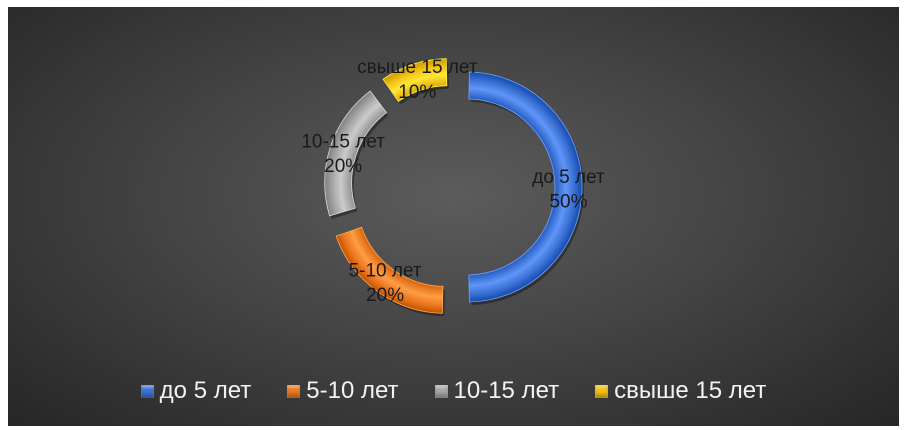 The height and width of the screenshot is (430, 906). I want to click on data-label-category: свыше 15 лет, so click(417, 67).